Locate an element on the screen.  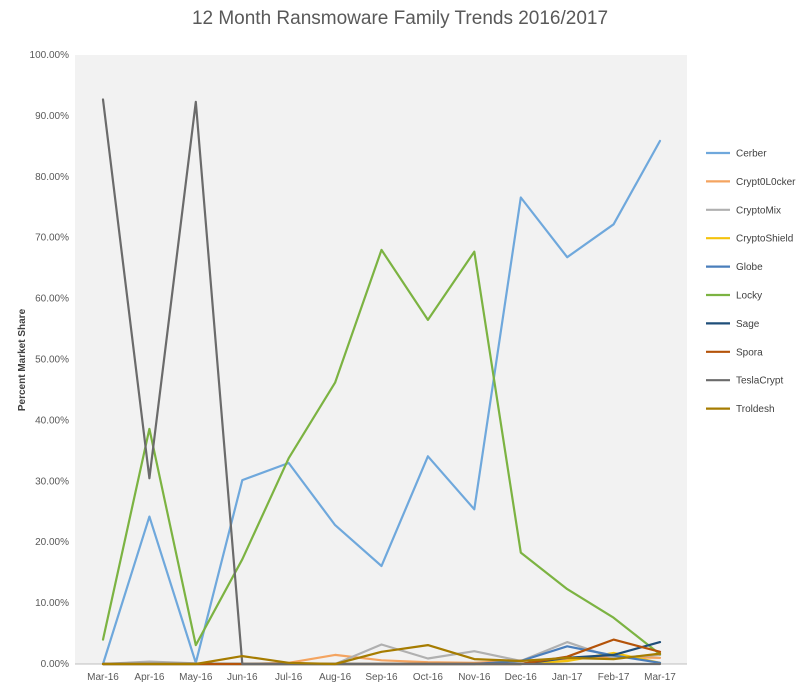
series-line-troldesh is located at coordinates (381, 654).